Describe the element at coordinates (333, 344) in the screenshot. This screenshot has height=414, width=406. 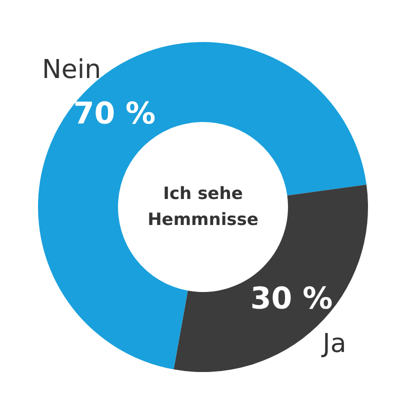
I see `slice-label: Ja` at that location.